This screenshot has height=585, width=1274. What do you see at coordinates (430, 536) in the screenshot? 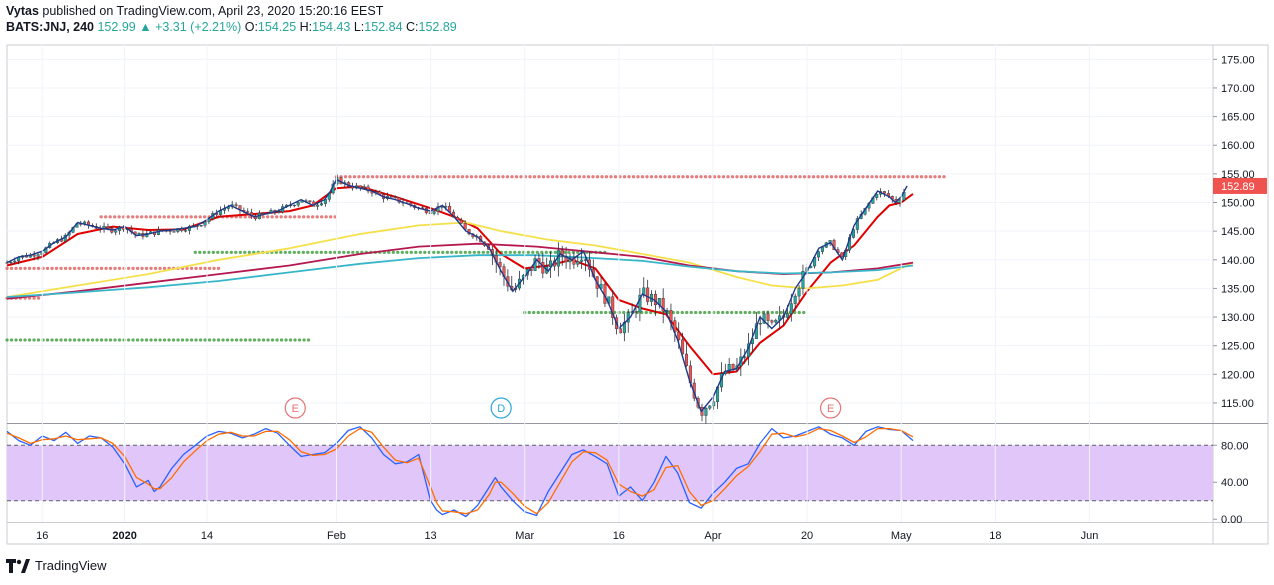
I see `x-tick-label: 13` at bounding box center [430, 536].